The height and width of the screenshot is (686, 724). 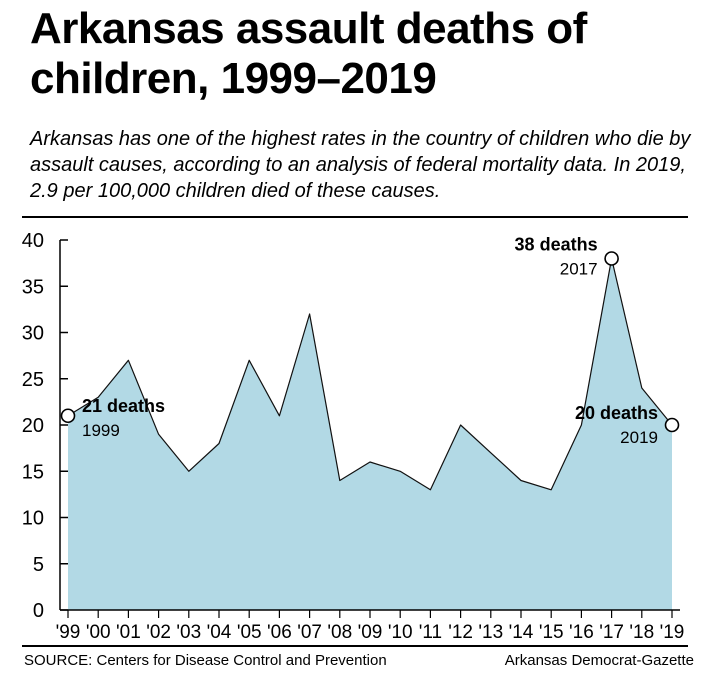 I want to click on x-tick-label: '99, so click(x=68, y=632).